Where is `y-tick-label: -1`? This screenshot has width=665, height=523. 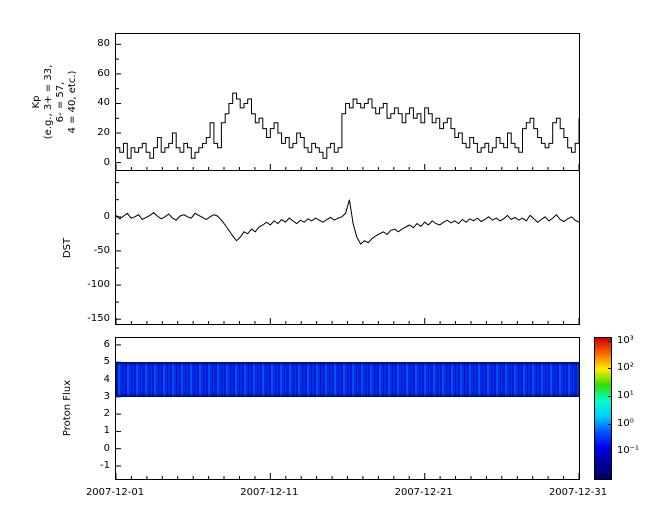 y-tick-label: -1 is located at coordinates (105, 466).